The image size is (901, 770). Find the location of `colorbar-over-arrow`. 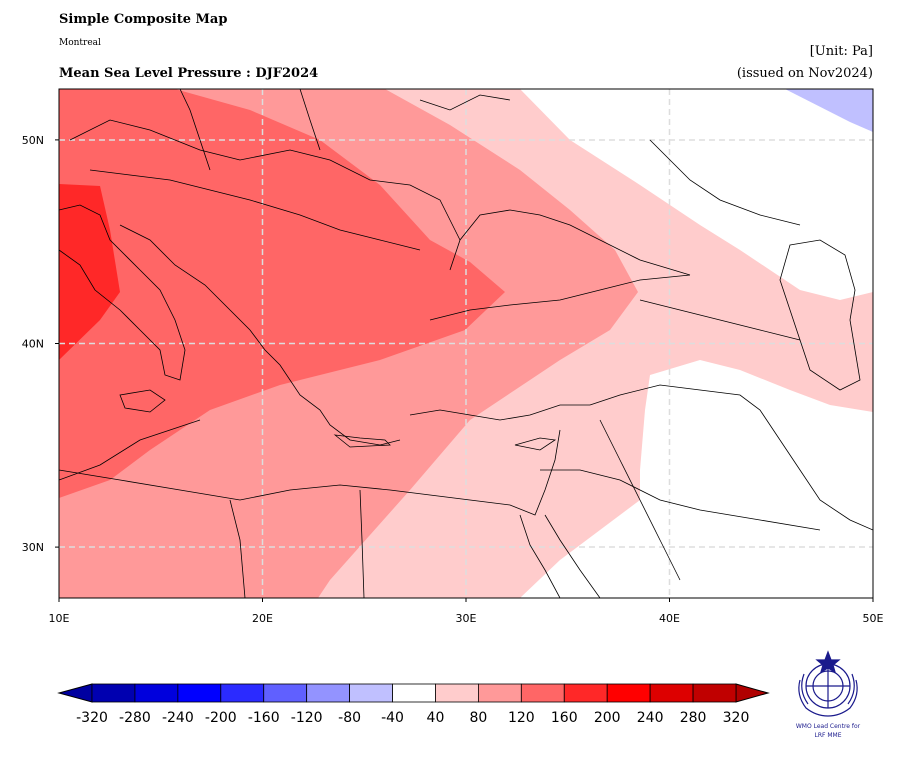

colorbar-over-arrow is located at coordinates (752, 693).